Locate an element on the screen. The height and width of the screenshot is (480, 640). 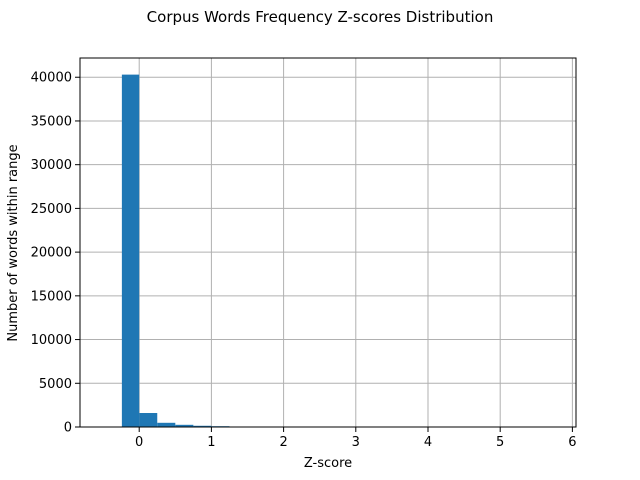
y-tick-label: 40000 is located at coordinates (51, 78).